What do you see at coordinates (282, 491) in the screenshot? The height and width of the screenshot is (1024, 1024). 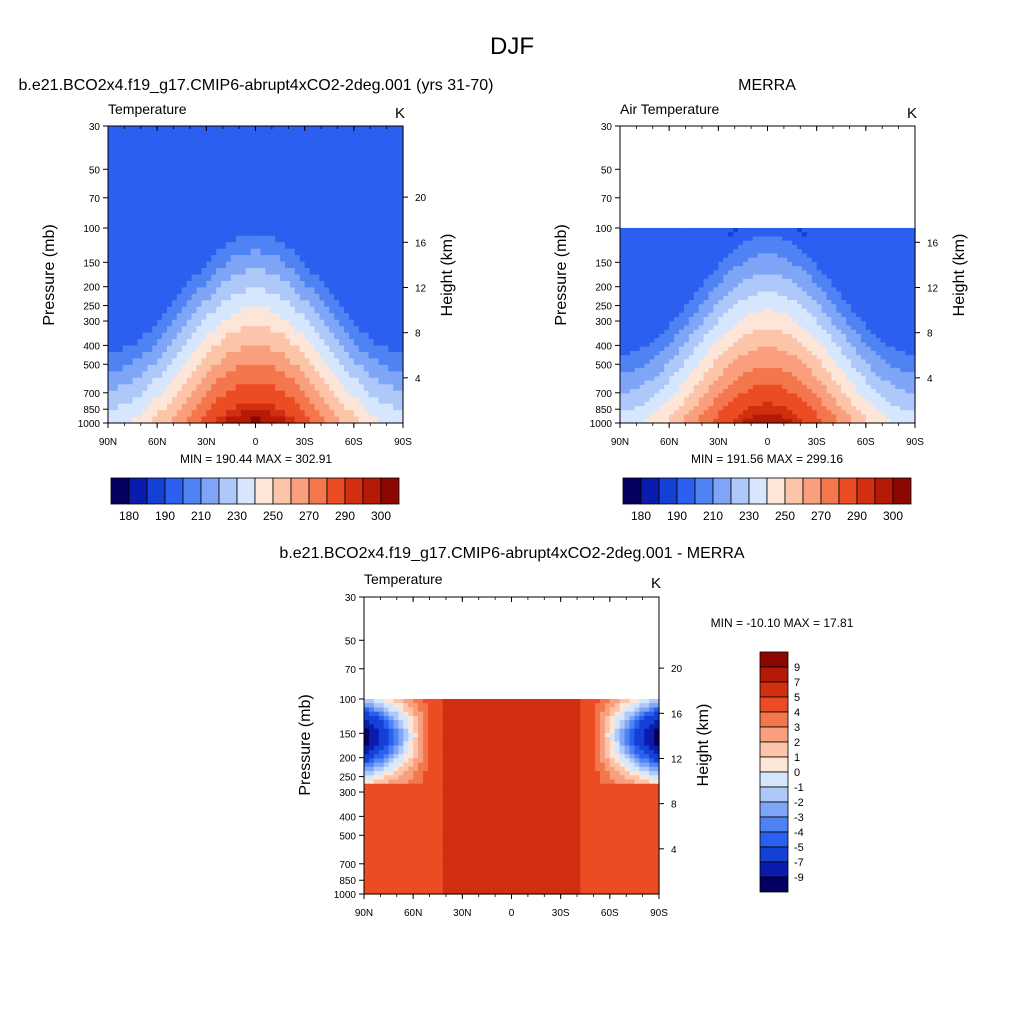 I see `colorbar-box` at bounding box center [282, 491].